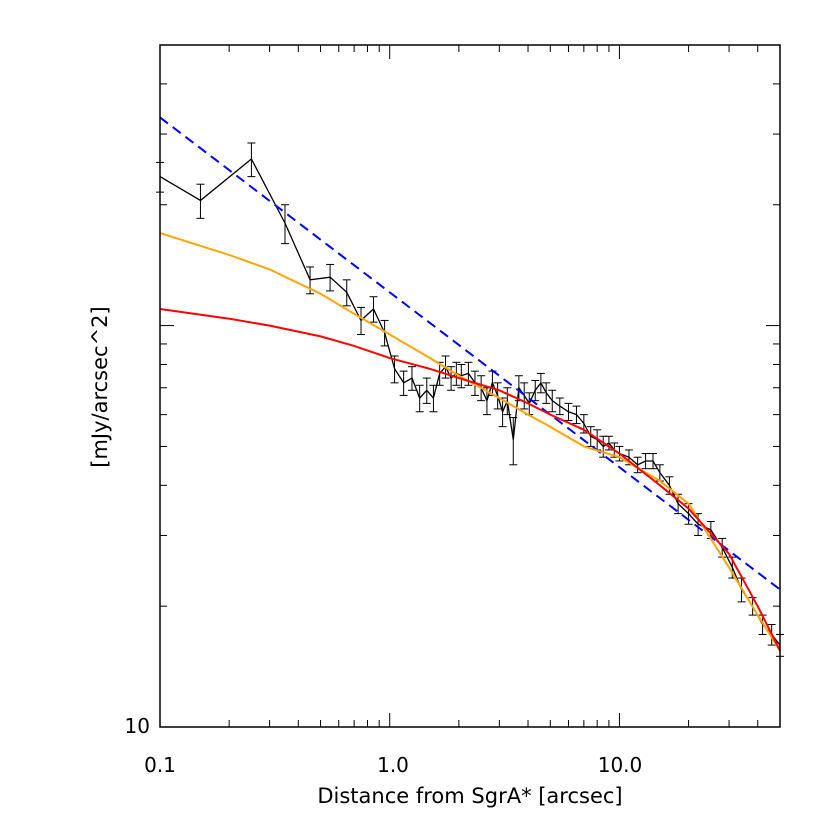 This screenshot has width=830, height=830. I want to click on y-axis-label: [mJy/arcsec^2], so click(100, 387).